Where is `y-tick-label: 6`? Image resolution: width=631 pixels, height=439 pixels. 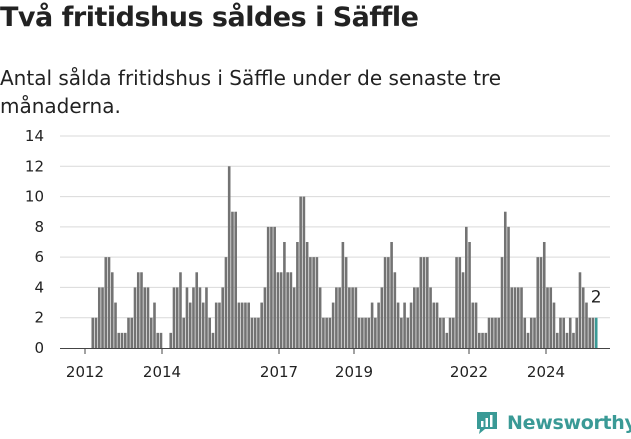
y-tick-label: 6 is located at coordinates (39, 257).